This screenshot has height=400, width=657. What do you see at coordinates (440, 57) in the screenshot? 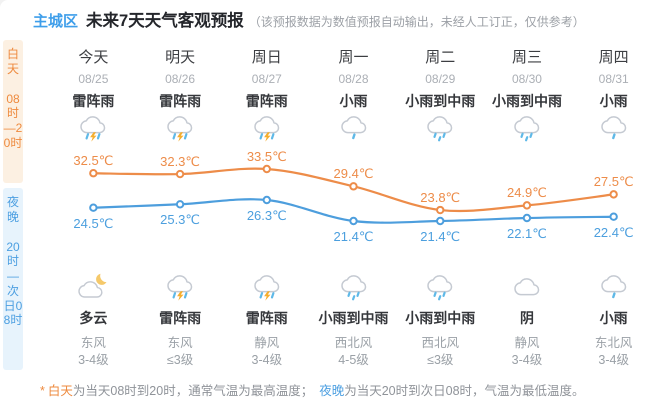
I see `day-name: 周二` at bounding box center [440, 57].